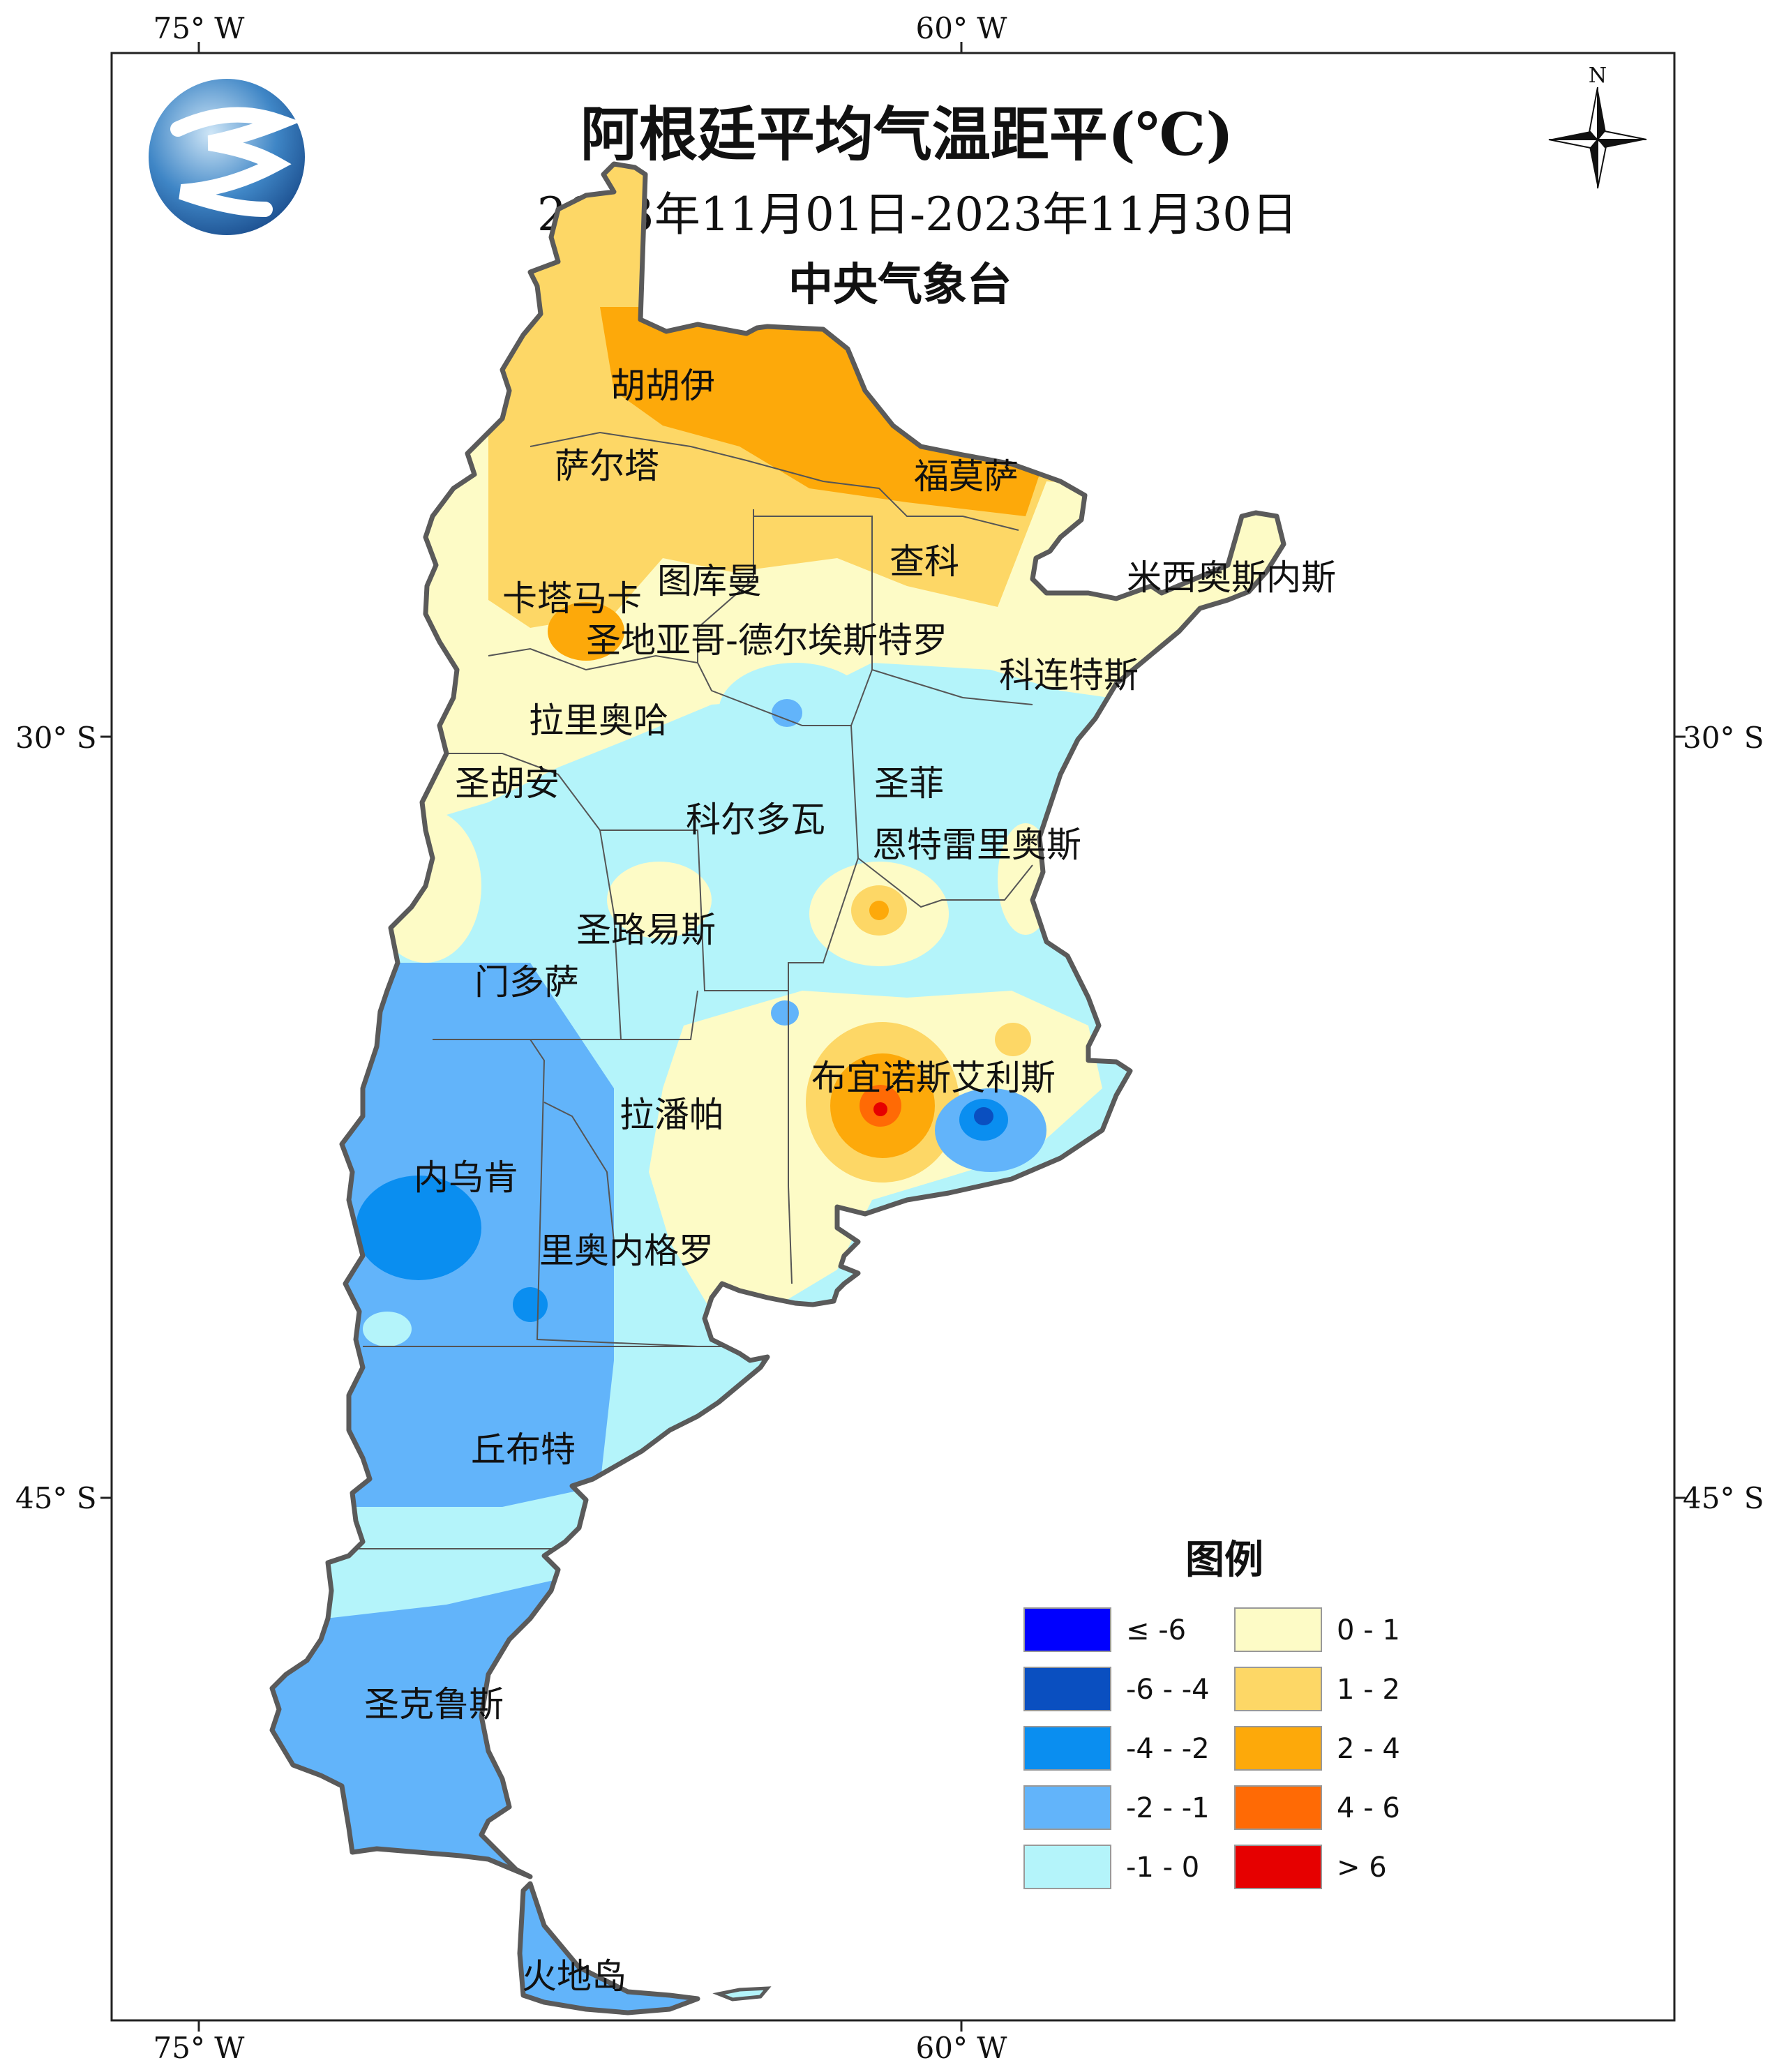 Image resolution: width=1786 pixels, height=2072 pixels. I want to click on province-label: 圣地亚哥-德尔埃斯特罗, so click(766, 640).